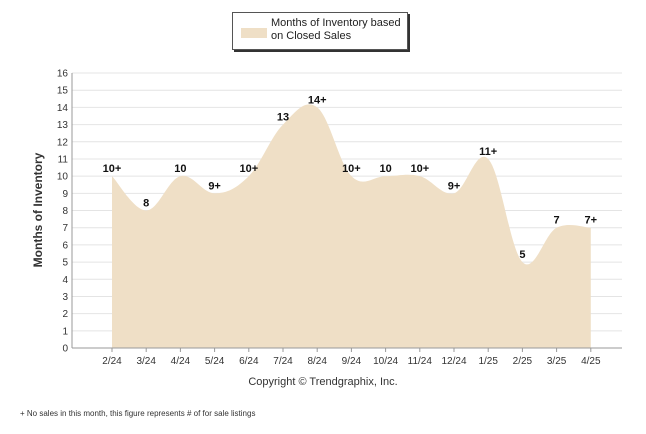 The height and width of the screenshot is (434, 646). What do you see at coordinates (65, 349) in the screenshot?
I see `y-tick-label: 0` at bounding box center [65, 349].